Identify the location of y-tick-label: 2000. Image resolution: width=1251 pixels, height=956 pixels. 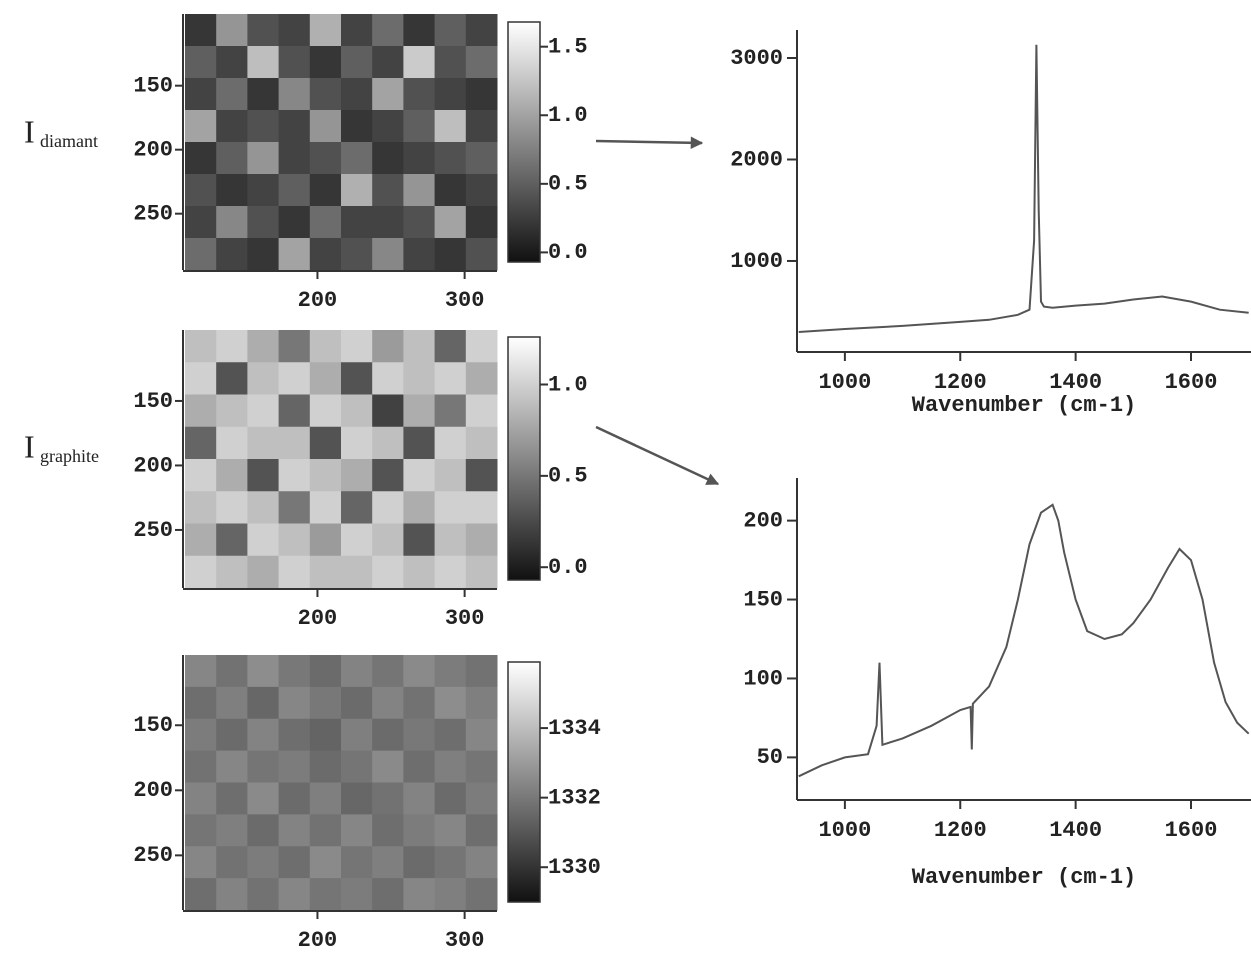
(756, 159).